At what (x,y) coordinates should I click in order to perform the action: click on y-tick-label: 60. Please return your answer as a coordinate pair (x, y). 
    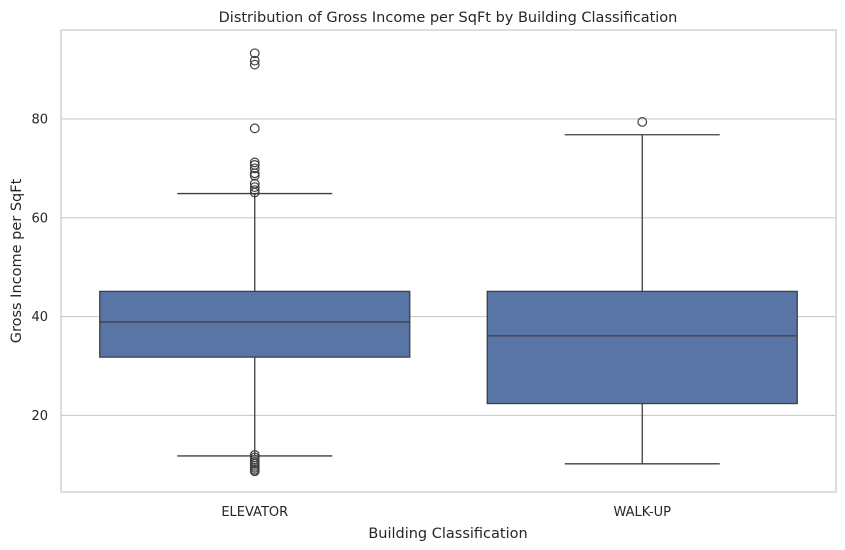
    Looking at the image, I should click on (39, 218).